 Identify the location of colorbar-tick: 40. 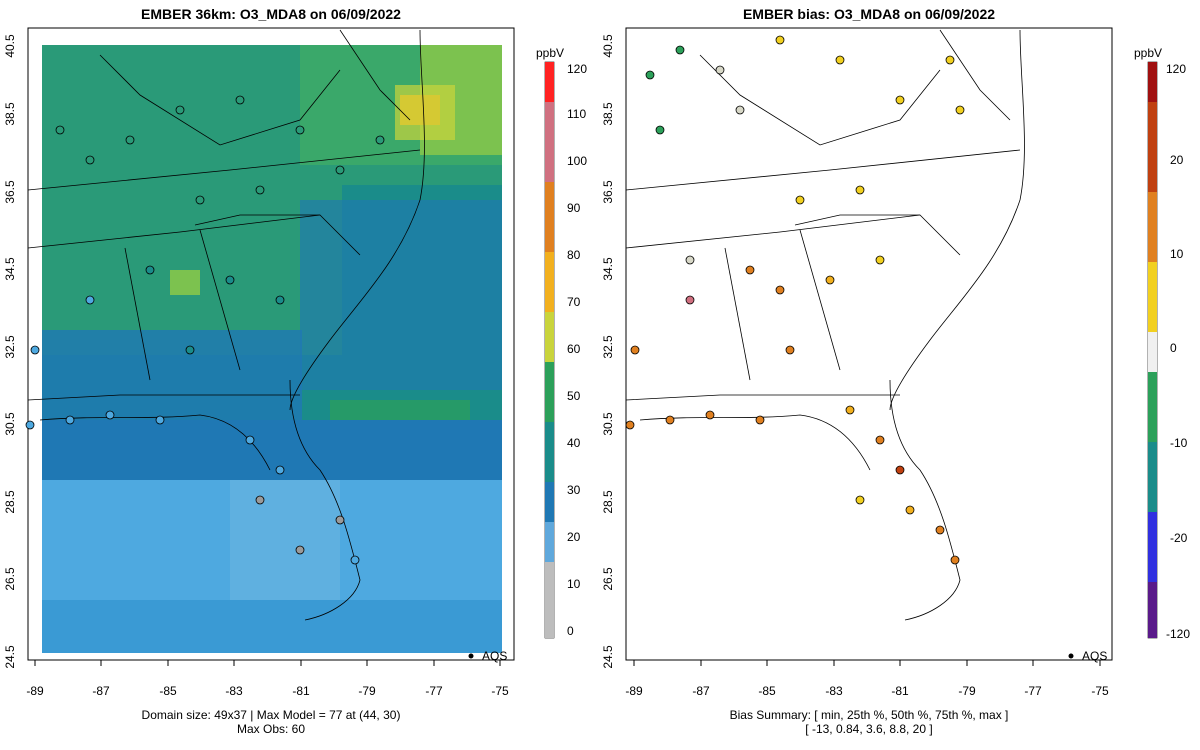
(574, 443).